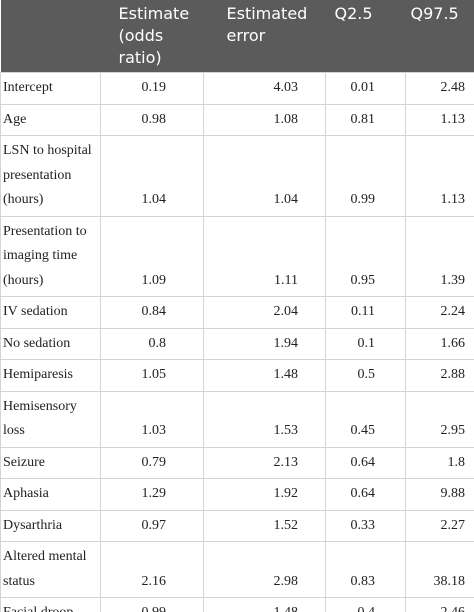 This screenshot has height=612, width=474. What do you see at coordinates (152, 525) in the screenshot?
I see `value-cell: 0.97` at bounding box center [152, 525].